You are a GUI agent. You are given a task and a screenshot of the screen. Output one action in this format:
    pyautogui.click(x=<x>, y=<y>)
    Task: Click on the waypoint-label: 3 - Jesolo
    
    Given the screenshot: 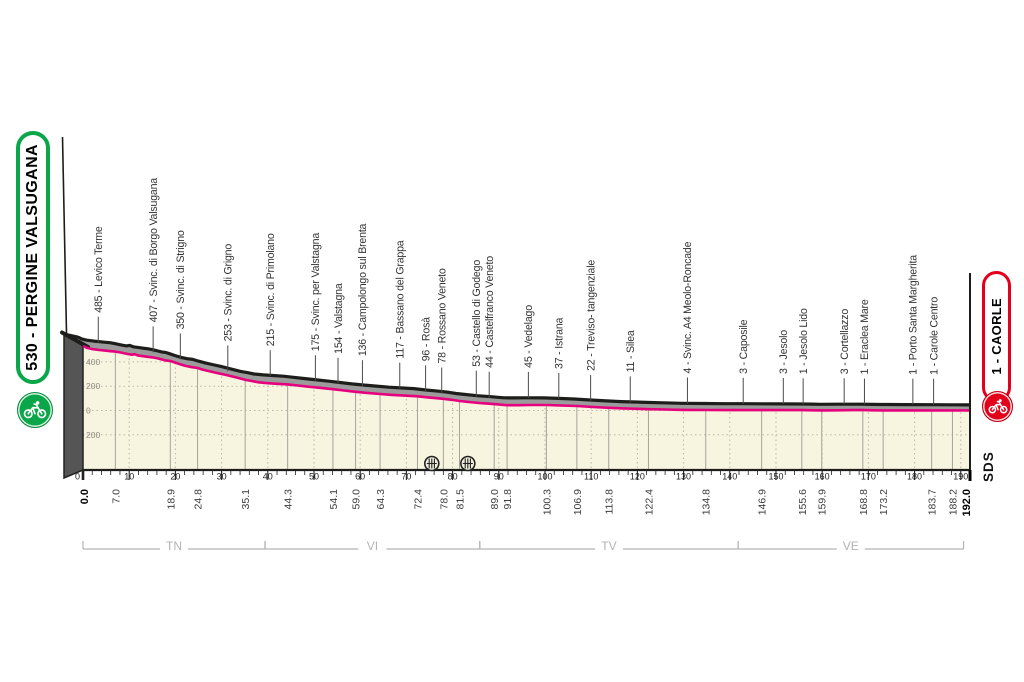 What is the action you would take?
    pyautogui.click(x=784, y=352)
    